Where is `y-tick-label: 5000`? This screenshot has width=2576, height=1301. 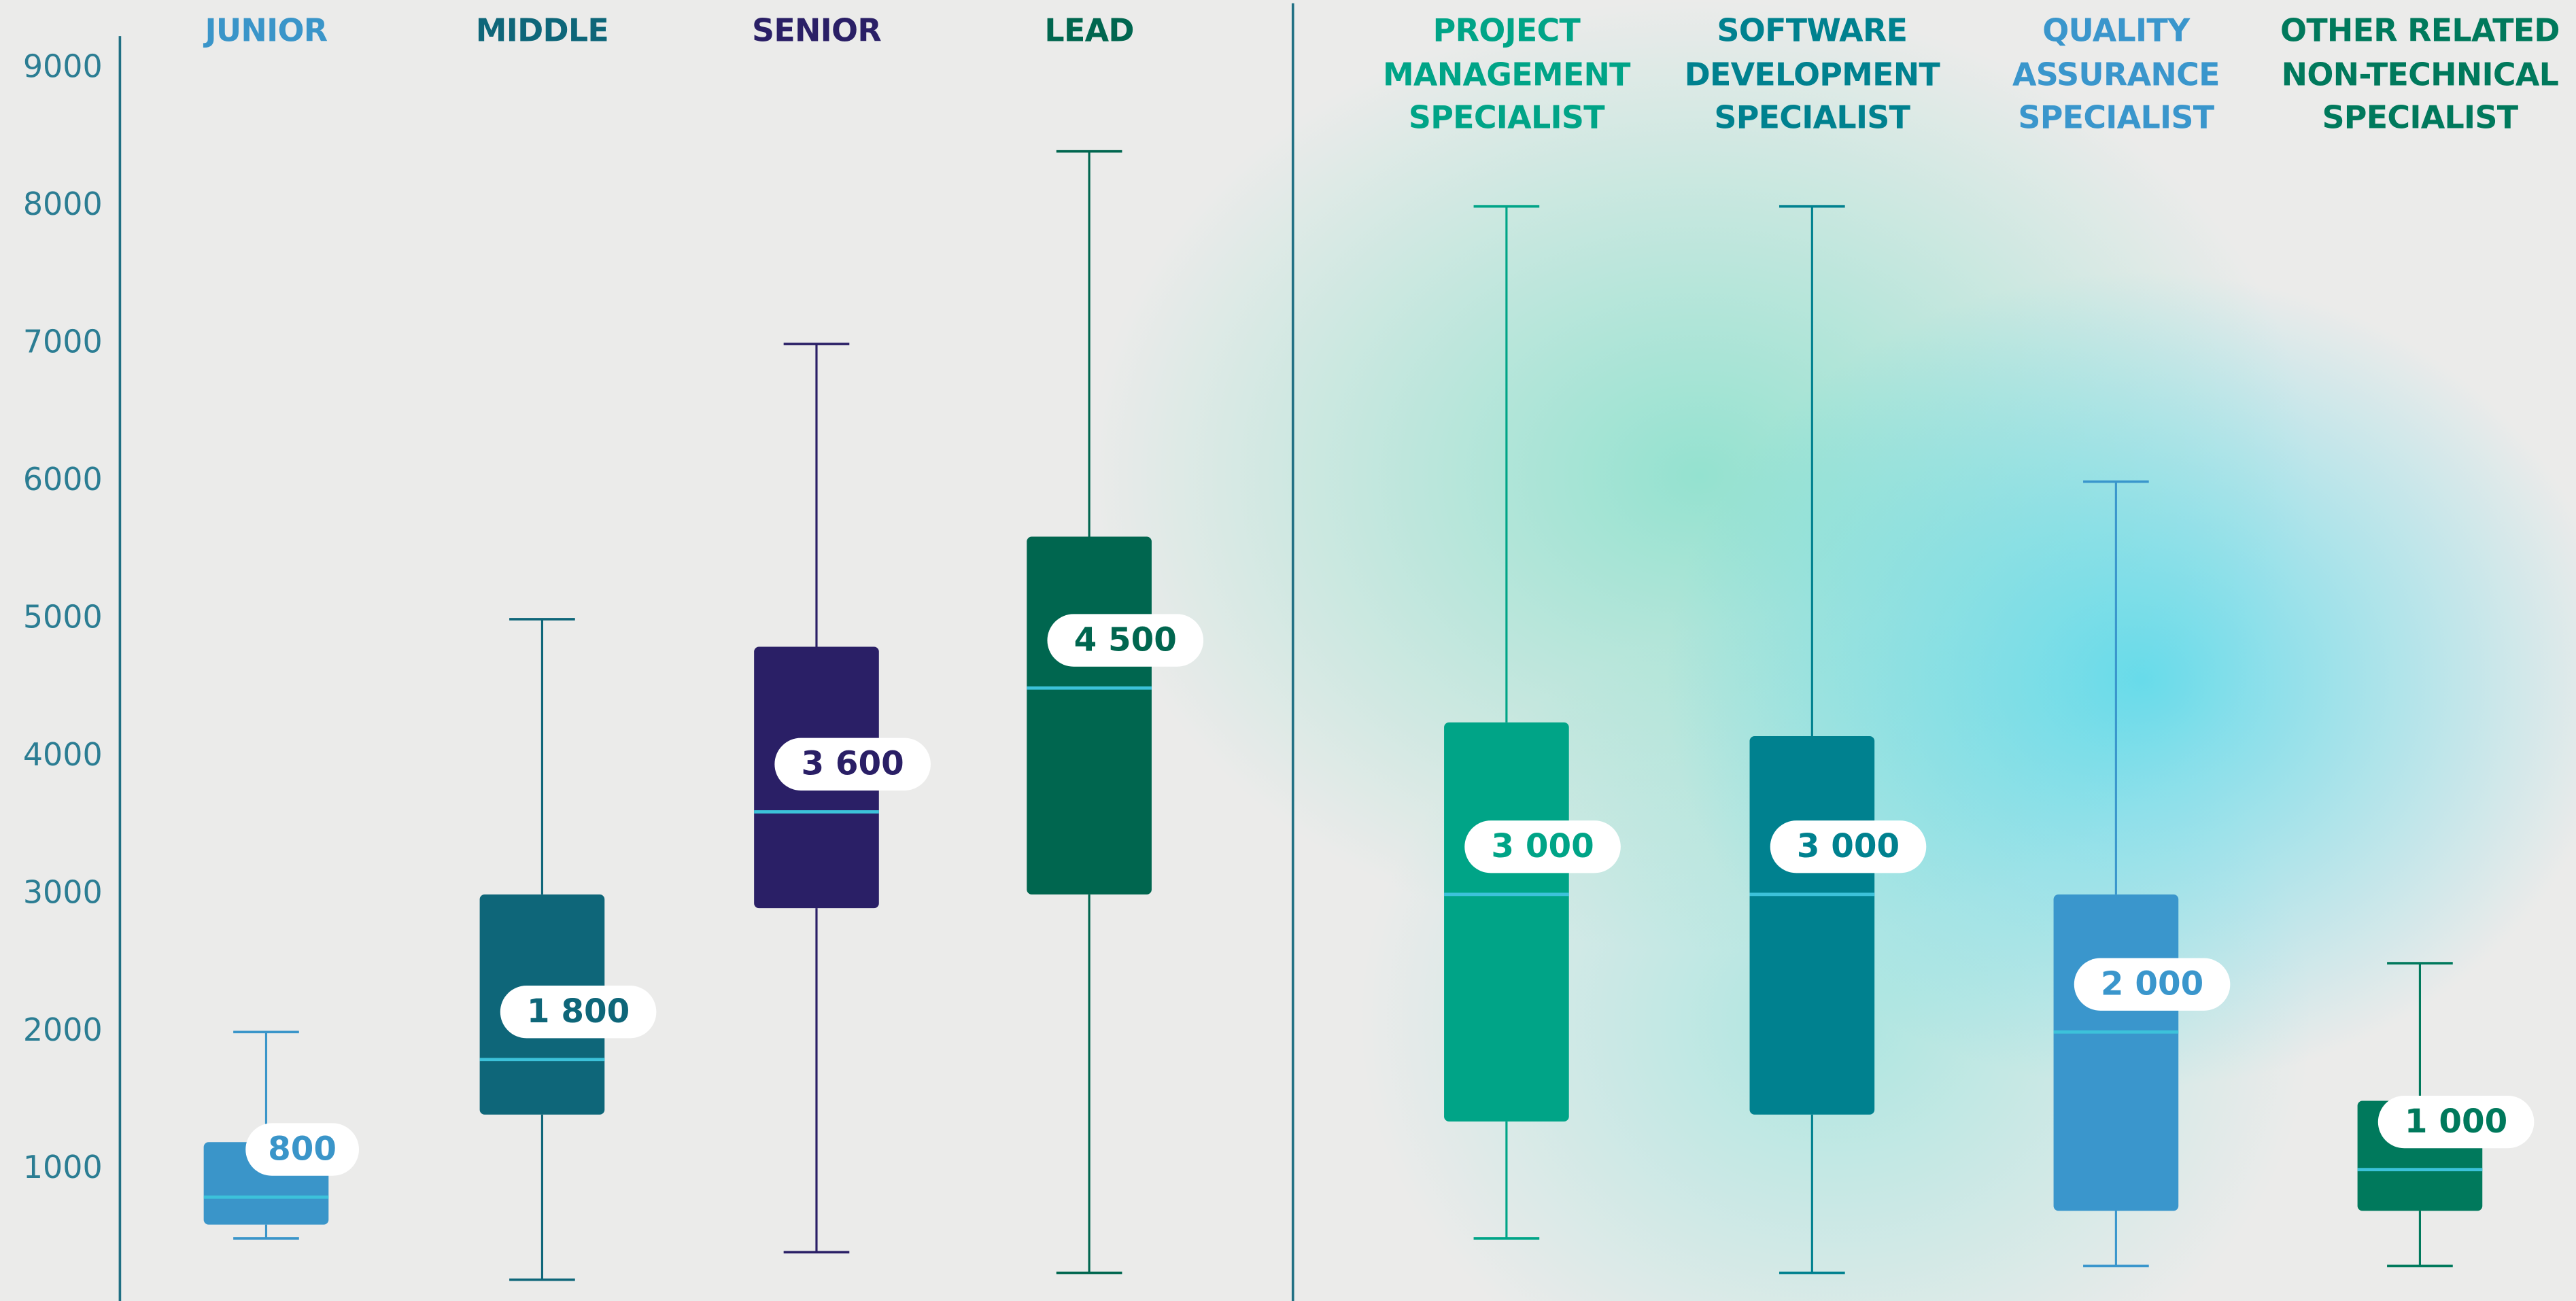 y-tick-label: 5000 is located at coordinates (63, 616).